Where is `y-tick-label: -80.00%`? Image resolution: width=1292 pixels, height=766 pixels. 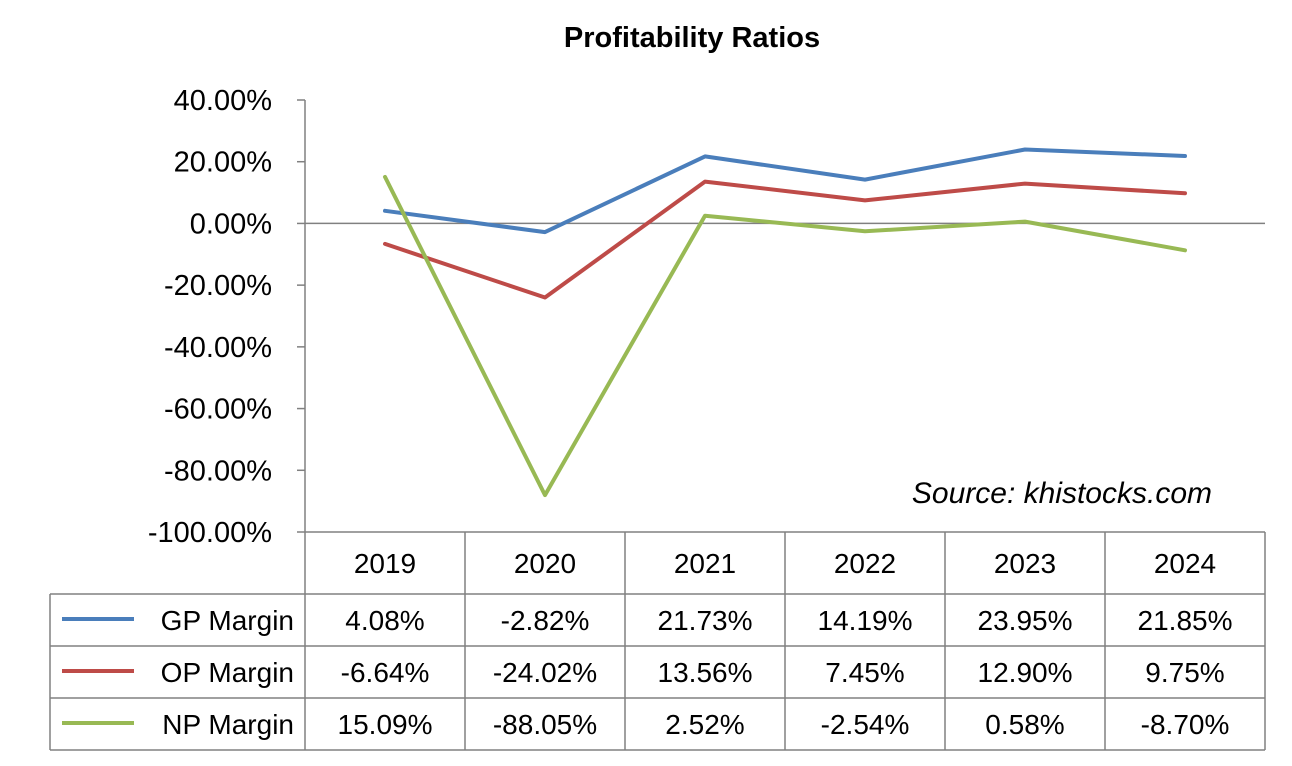 y-tick-label: -80.00% is located at coordinates (218, 471).